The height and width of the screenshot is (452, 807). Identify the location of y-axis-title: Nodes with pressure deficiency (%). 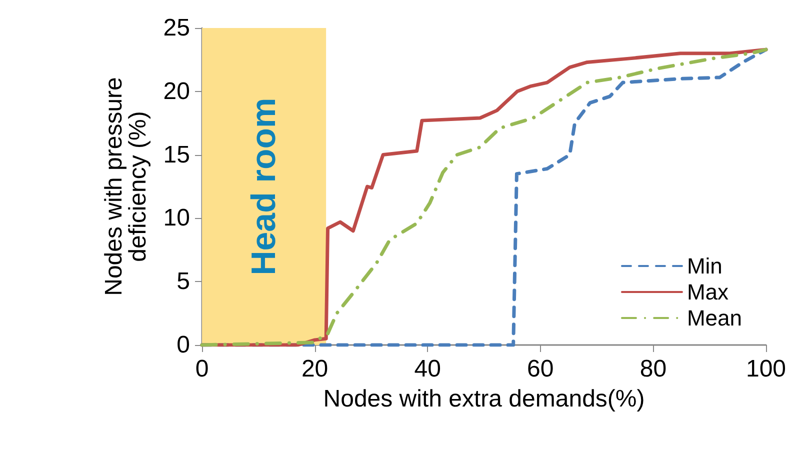
(126, 186).